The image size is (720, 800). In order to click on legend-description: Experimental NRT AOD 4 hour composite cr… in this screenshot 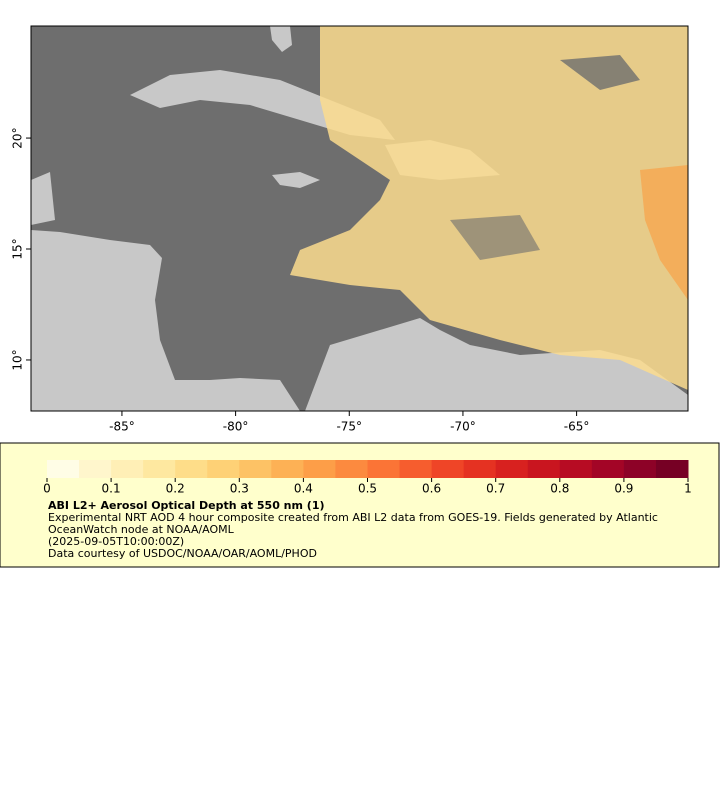, I will do `click(353, 523)`.